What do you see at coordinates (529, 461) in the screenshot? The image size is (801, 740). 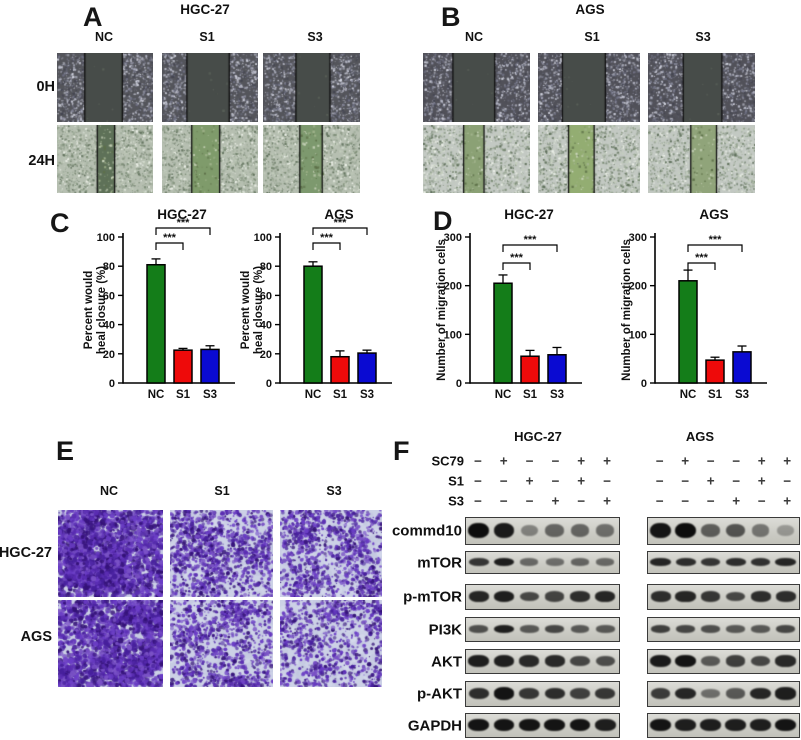 I see `treatment-sign-sc79-hgc27-lane3: −` at bounding box center [529, 461].